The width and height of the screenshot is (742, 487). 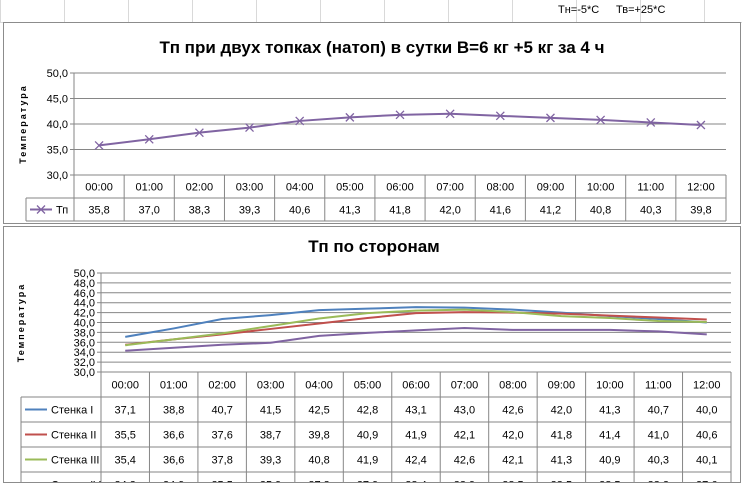 I want to click on outside-temp-cell: Тн=-5*С, so click(x=579, y=10).